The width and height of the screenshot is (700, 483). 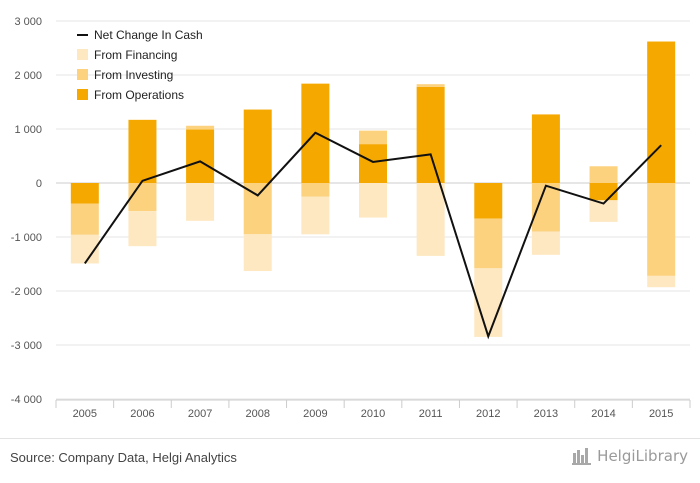 What do you see at coordinates (26, 400) in the screenshot?
I see `y-tick-label: -4 000` at bounding box center [26, 400].